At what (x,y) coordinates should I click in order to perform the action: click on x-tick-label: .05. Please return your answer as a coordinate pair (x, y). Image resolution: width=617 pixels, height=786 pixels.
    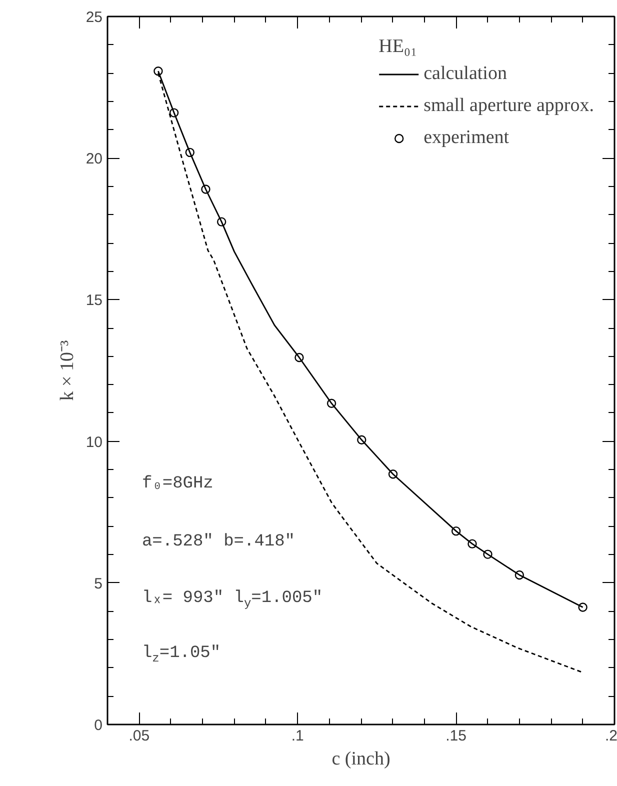
    Looking at the image, I should click on (139, 736).